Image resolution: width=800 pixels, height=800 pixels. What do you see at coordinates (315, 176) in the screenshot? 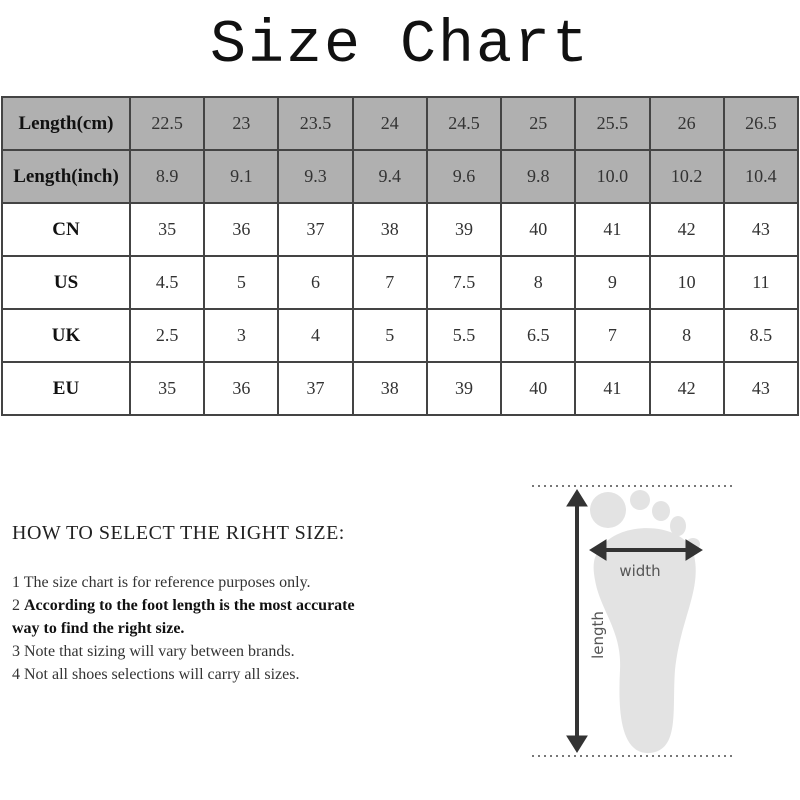
I see `table-cell: 9.3` at bounding box center [315, 176].